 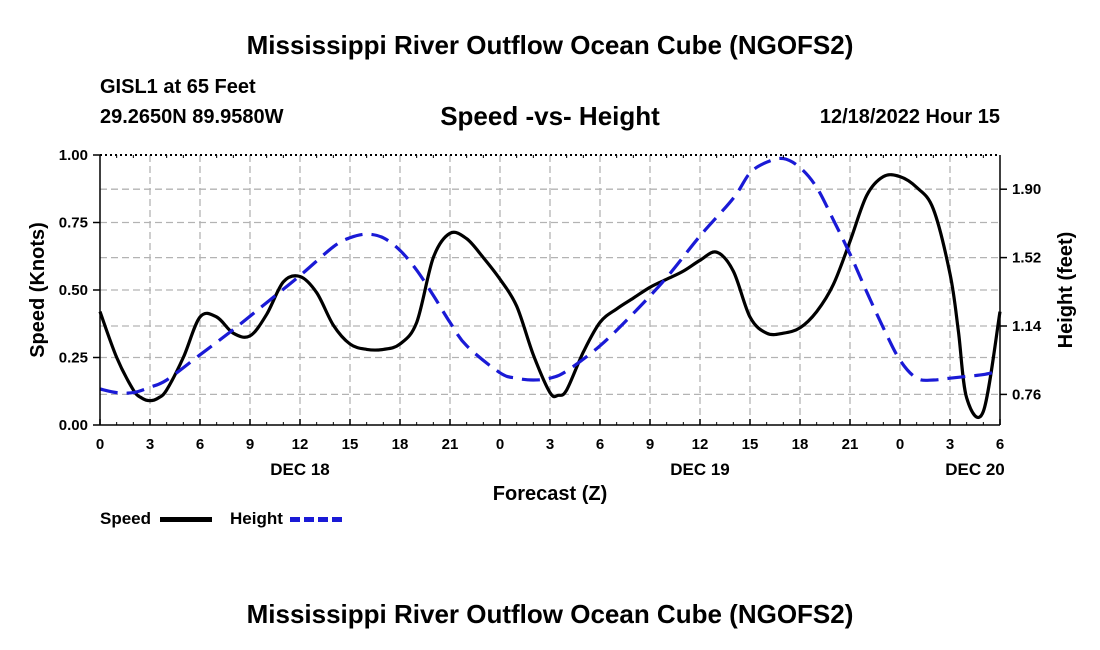 What do you see at coordinates (1027, 326) in the screenshot?
I see `y2-tick-label: 1.14` at bounding box center [1027, 326].